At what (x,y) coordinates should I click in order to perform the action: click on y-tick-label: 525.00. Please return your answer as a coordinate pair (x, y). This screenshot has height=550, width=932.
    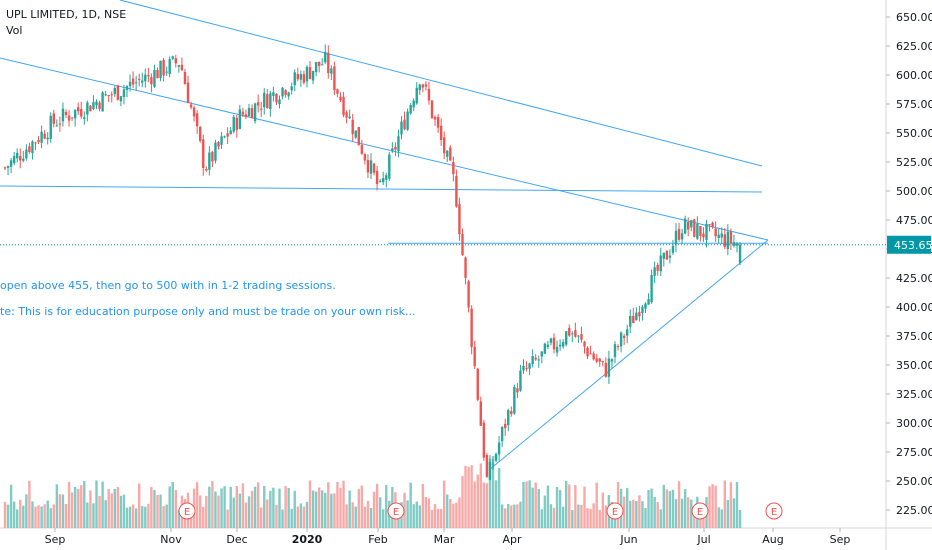
    Looking at the image, I should click on (914, 162).